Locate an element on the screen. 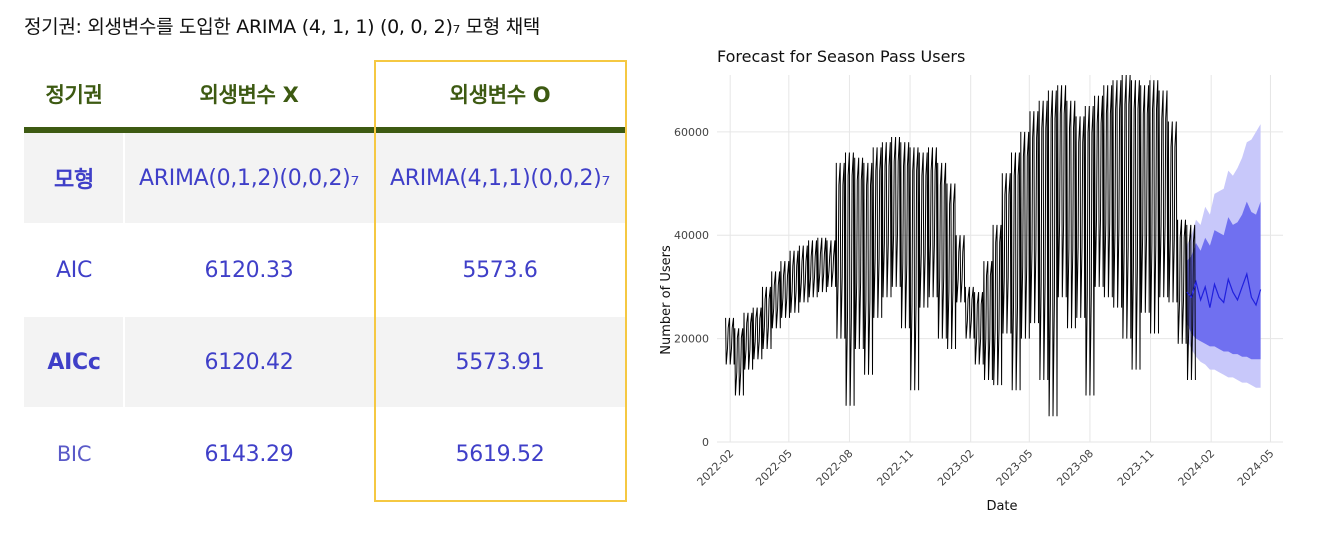 The height and width of the screenshot is (538, 1333). bic-with-exog: 5619.52 is located at coordinates (500, 454).